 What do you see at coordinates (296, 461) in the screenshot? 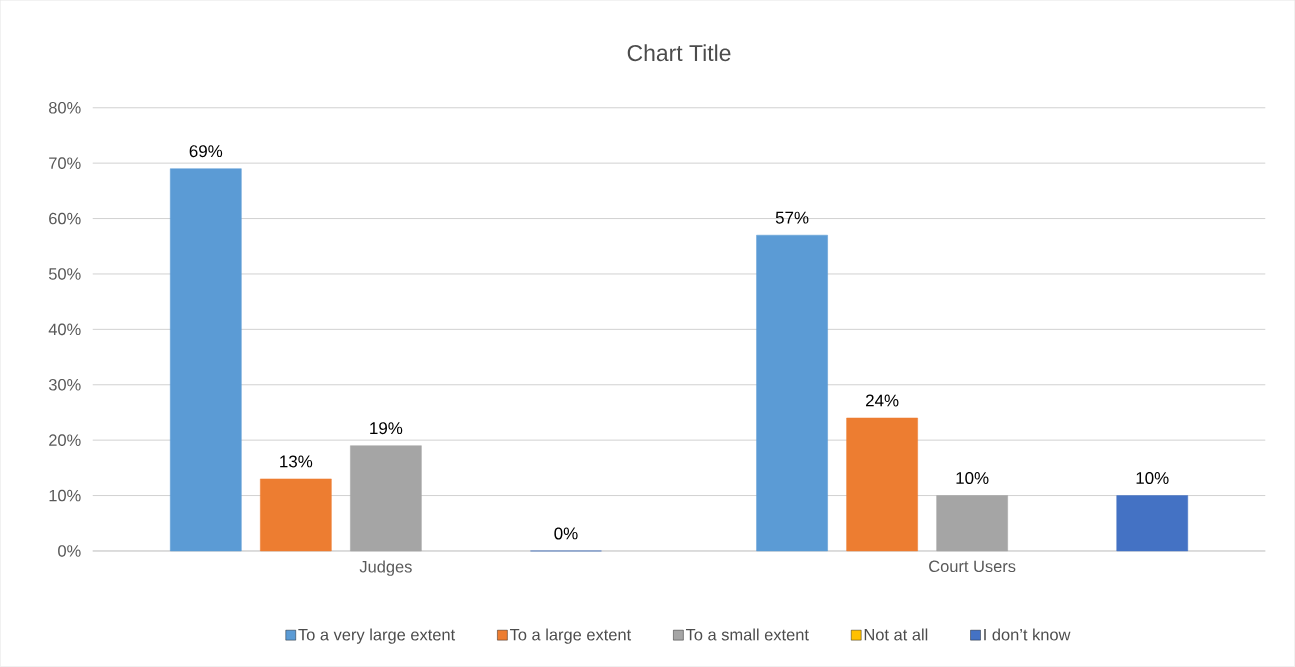
I see `data-label: 13%` at bounding box center [296, 461].